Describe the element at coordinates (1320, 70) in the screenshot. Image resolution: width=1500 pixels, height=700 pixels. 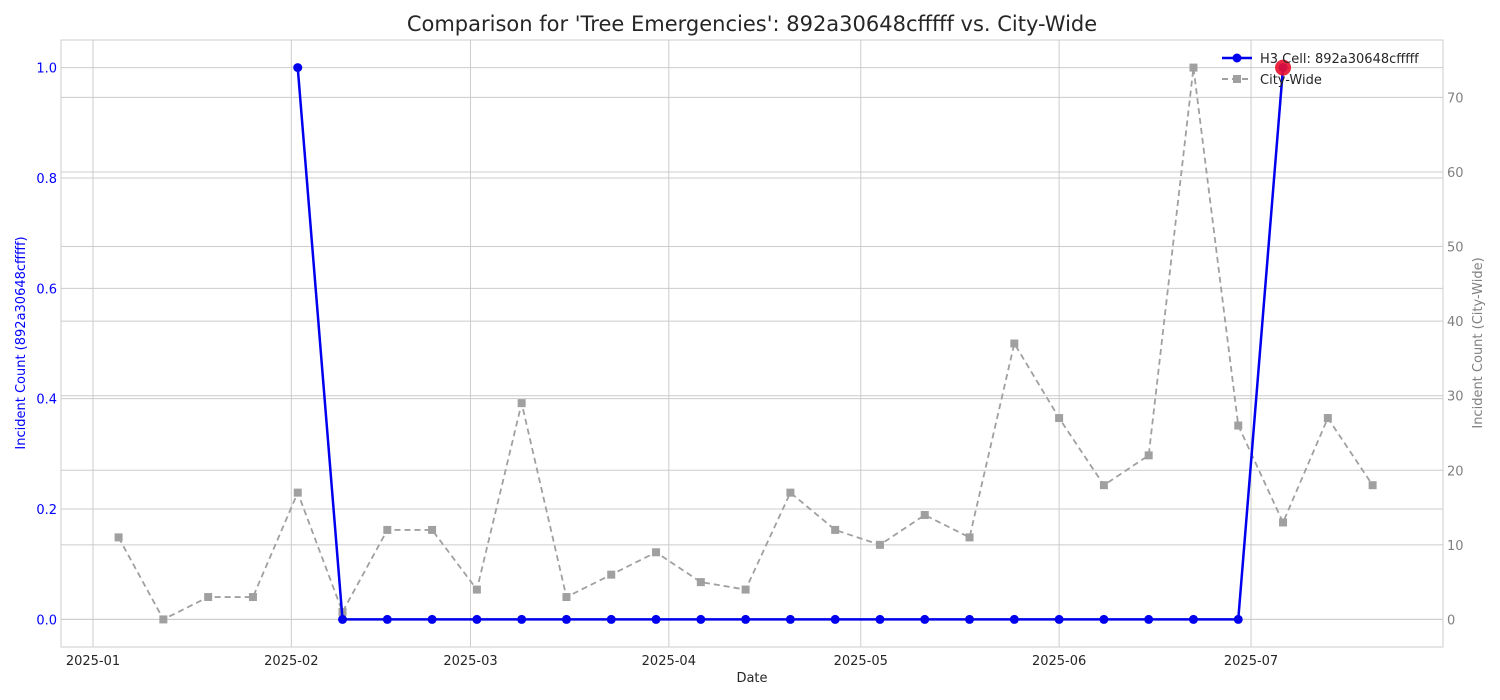
I see `legend: H3 Cell: 892a30648cfffff City-Wide` at that location.